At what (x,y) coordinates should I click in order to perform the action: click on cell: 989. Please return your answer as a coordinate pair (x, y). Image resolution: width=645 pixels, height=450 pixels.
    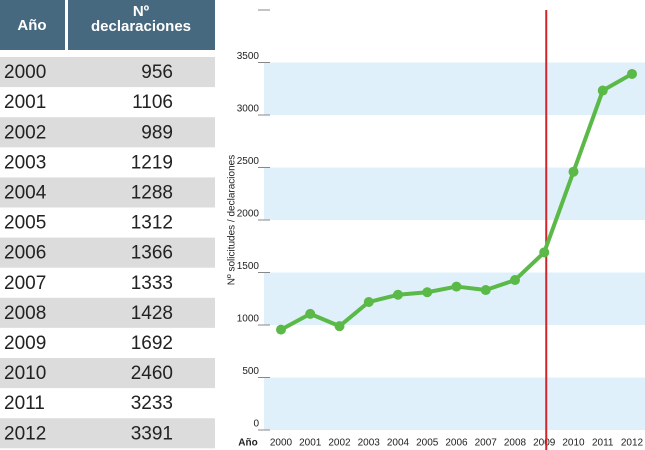
    Looking at the image, I should click on (157, 132).